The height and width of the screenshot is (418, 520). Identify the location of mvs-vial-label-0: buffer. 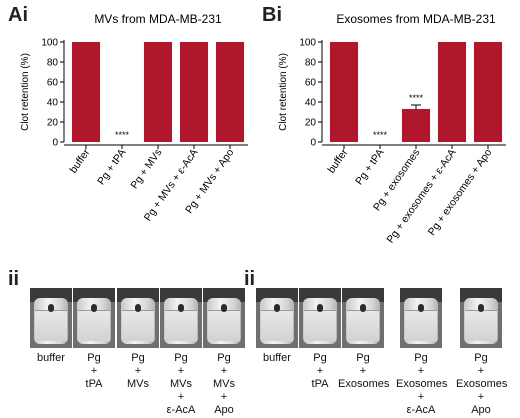
(51, 358).